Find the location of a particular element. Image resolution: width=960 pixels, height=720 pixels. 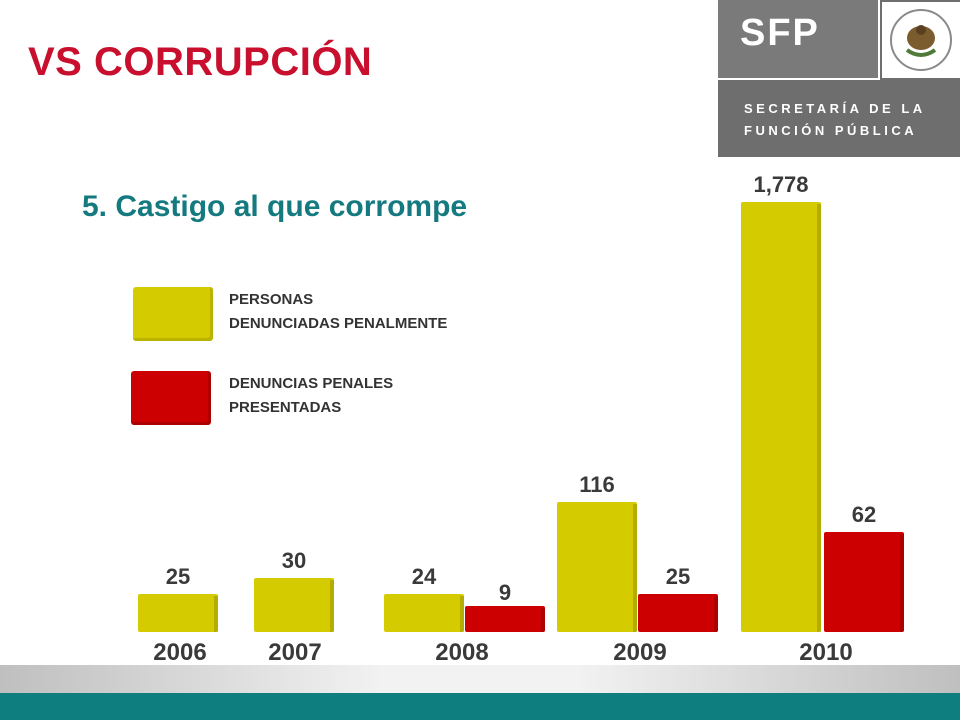

bar-2010-denuncias is located at coordinates (864, 582).